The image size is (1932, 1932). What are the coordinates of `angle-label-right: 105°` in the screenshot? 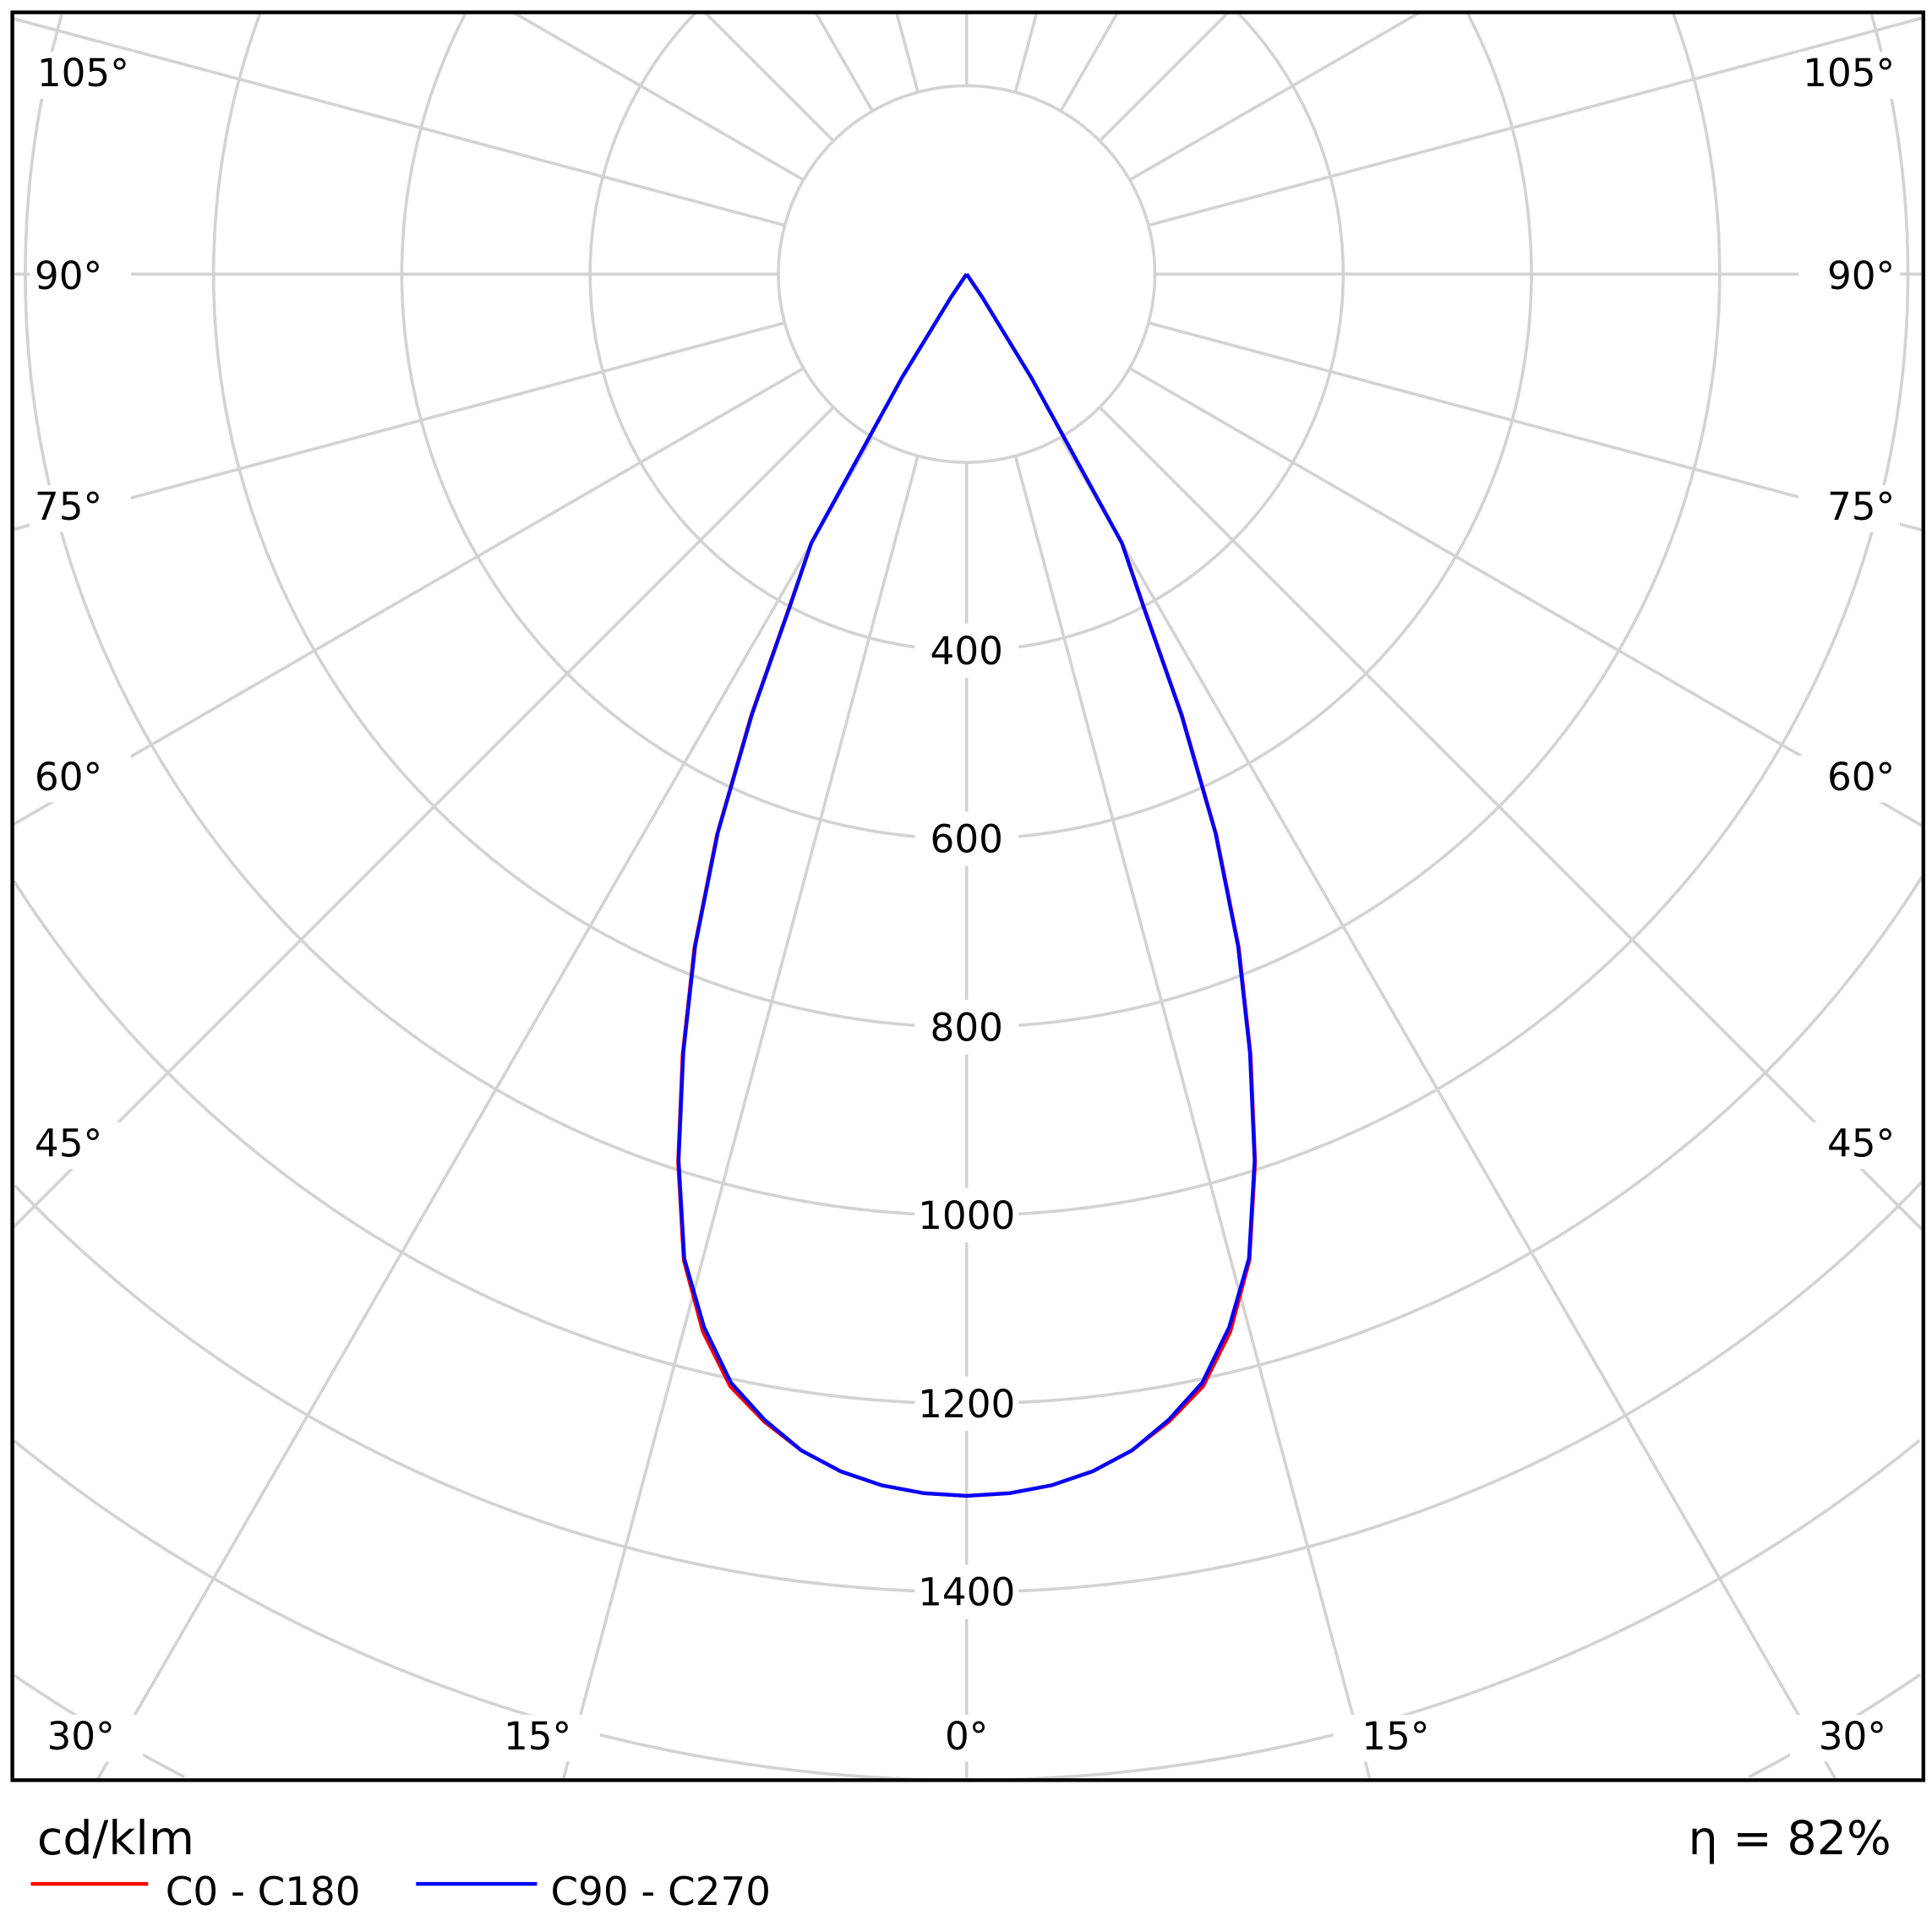 It's located at (1849, 73).